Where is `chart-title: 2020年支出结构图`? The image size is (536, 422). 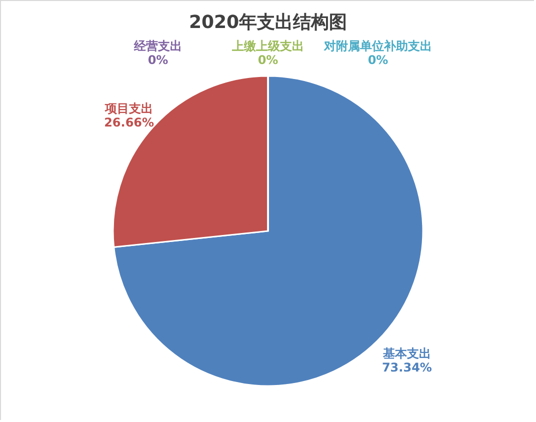 chart-title: 2020年支出结构图 is located at coordinates (268, 22).